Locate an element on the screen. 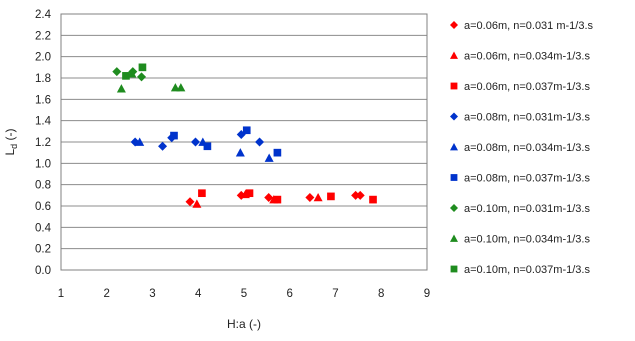  y-axis-title: Ld (-) is located at coordinates (11, 141).